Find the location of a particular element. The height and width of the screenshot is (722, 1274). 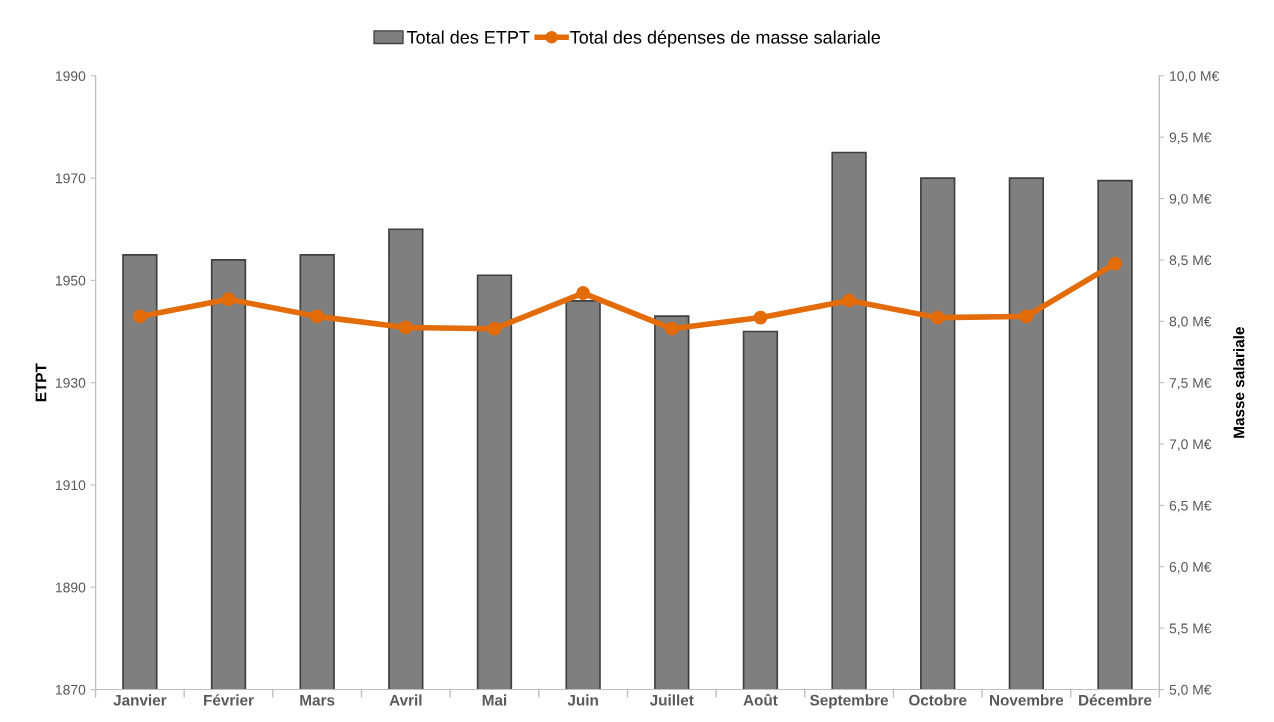

x-tick-label: Avril is located at coordinates (405, 700).